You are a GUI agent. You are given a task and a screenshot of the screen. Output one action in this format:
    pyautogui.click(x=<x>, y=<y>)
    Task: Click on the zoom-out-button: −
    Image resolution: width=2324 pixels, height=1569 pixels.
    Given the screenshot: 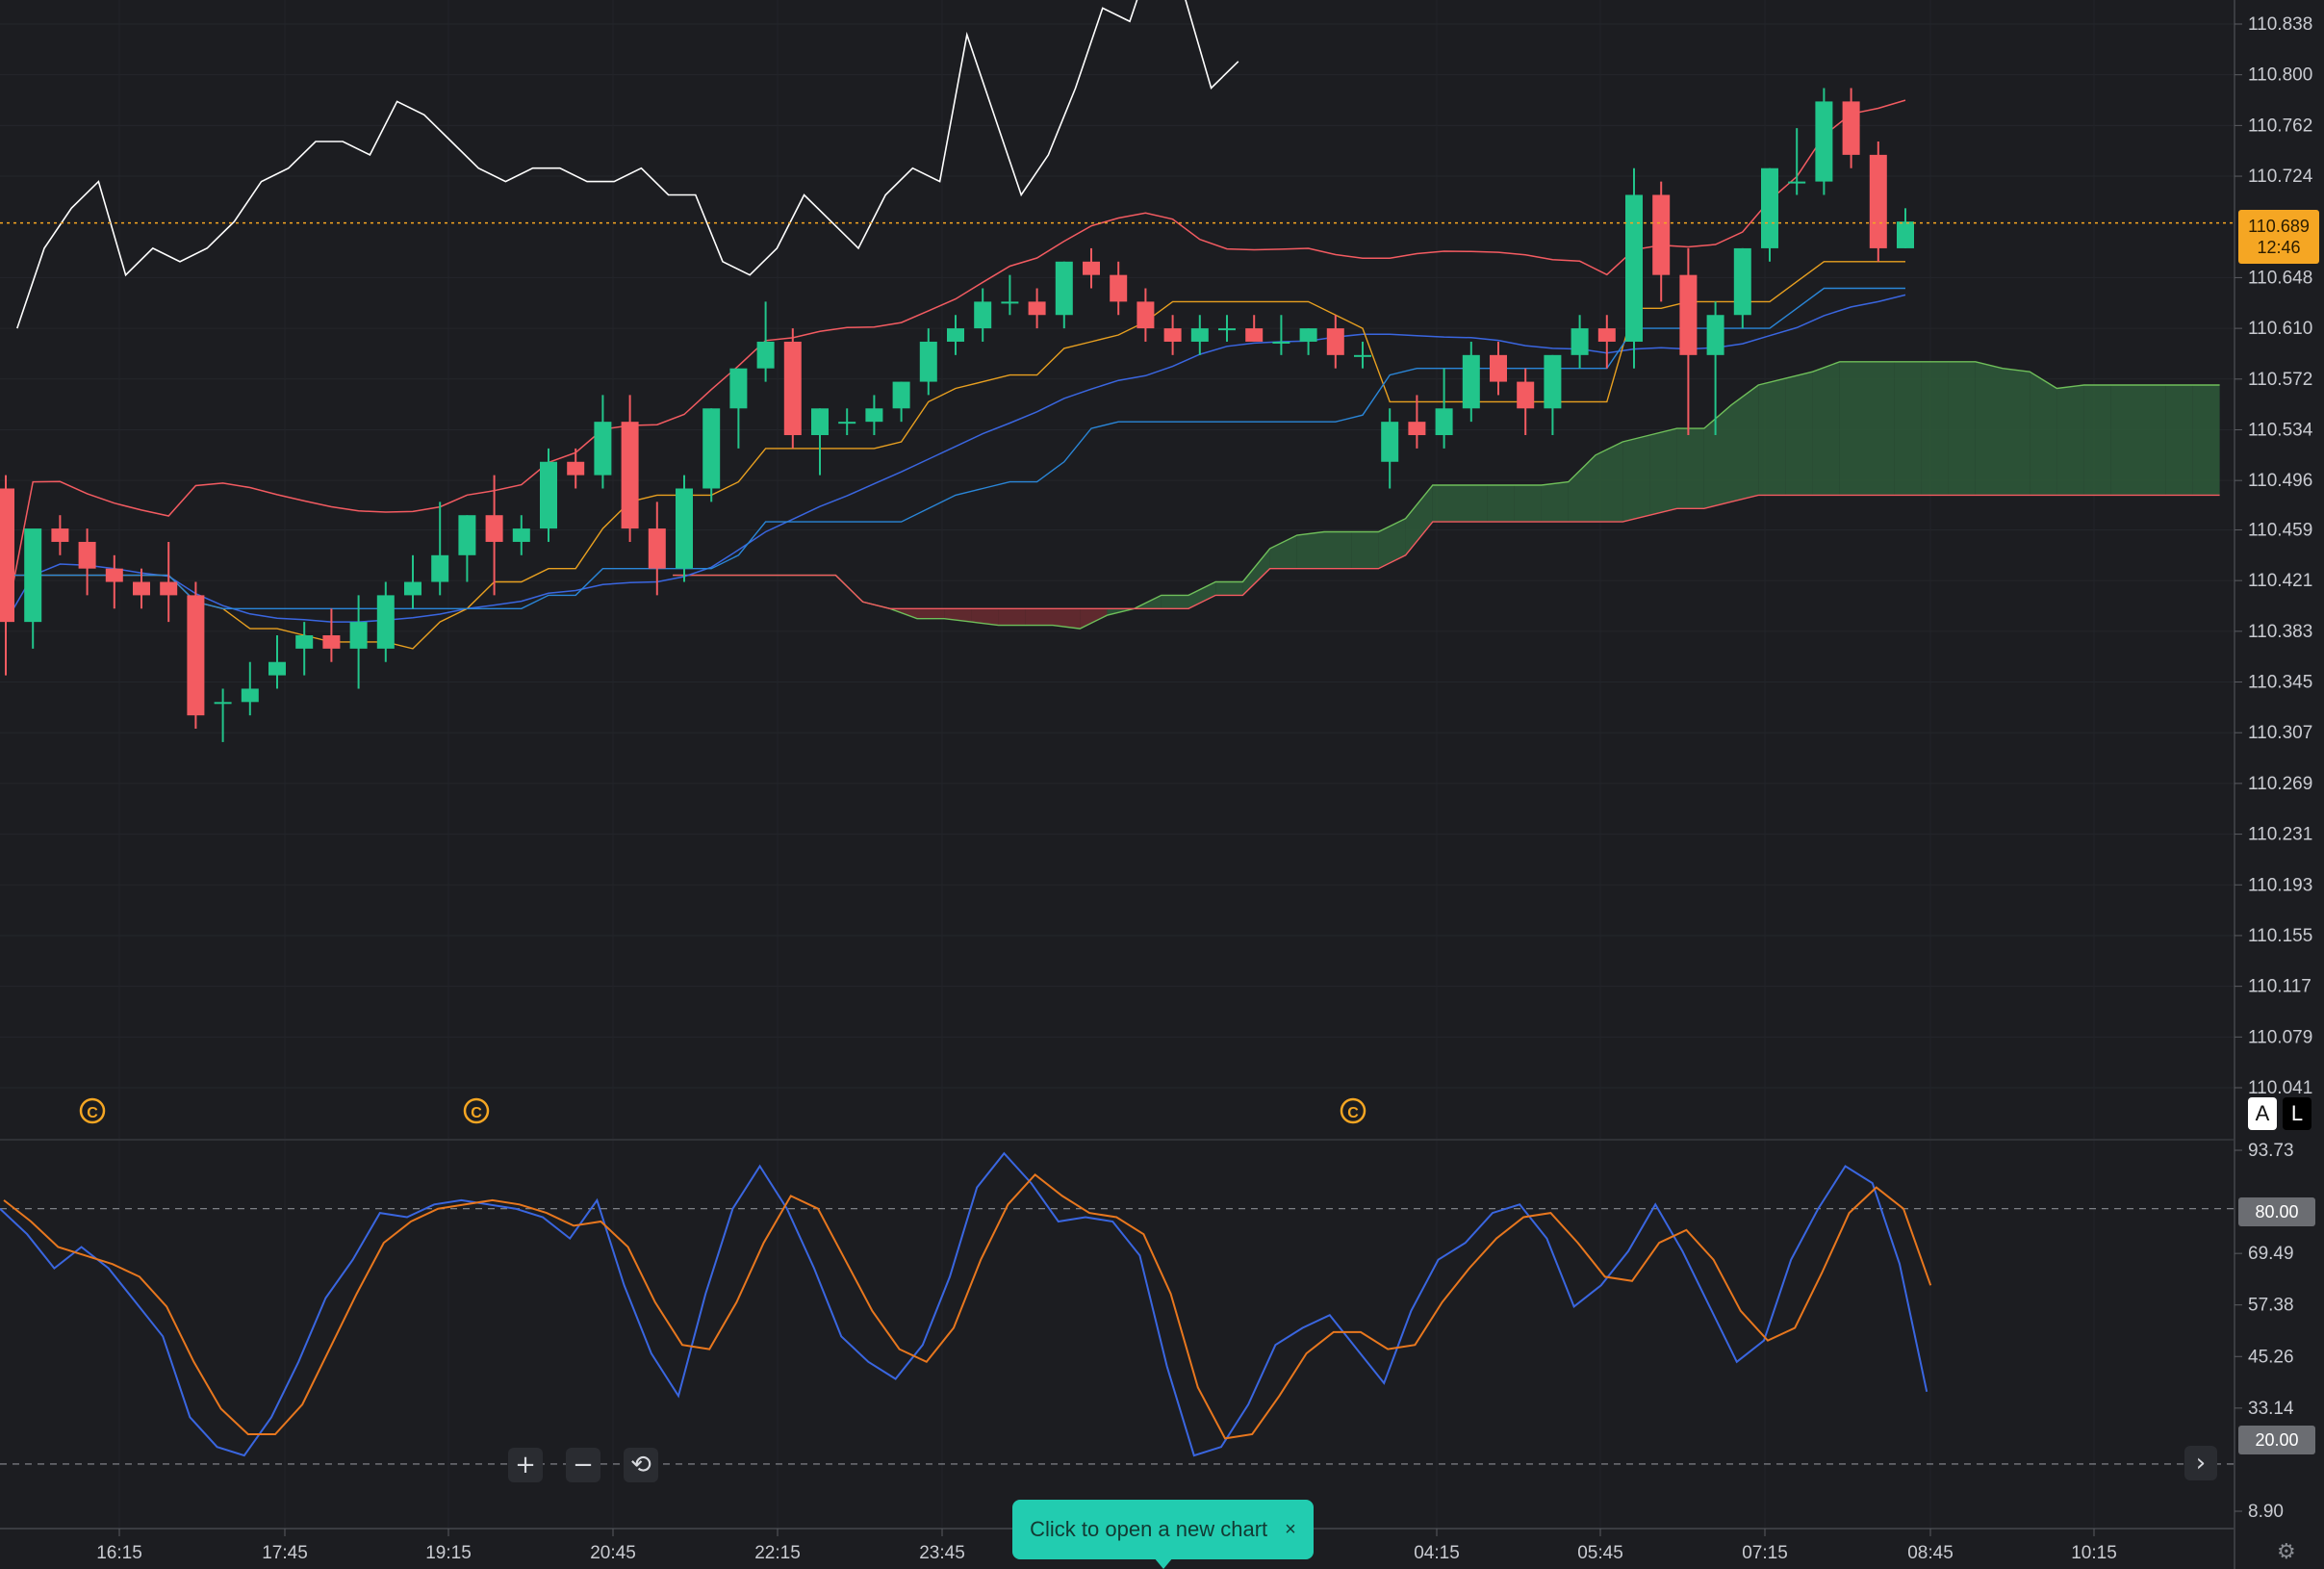 What is the action you would take?
    pyautogui.click(x=583, y=1465)
    